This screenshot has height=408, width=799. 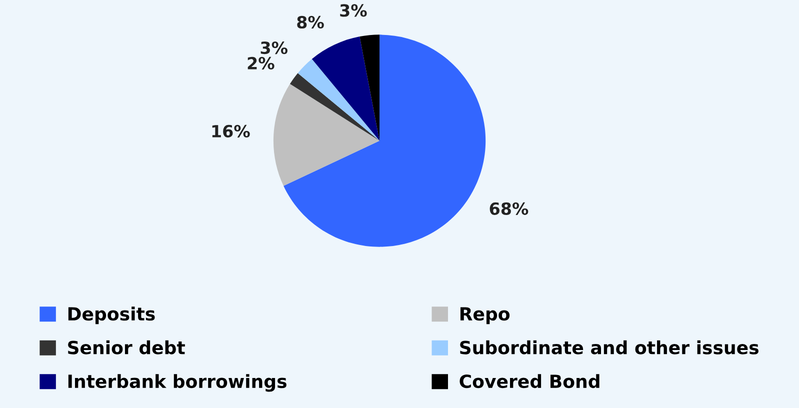 I want to click on legend-label: Repo, so click(x=485, y=315).